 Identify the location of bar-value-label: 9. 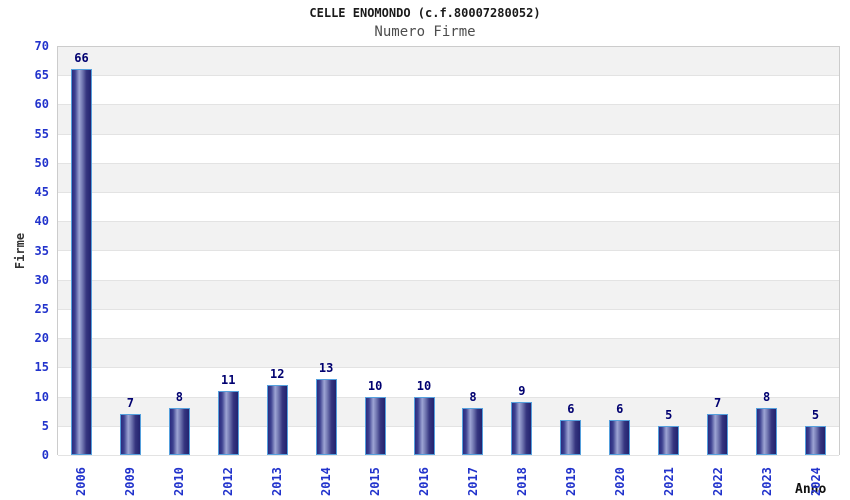
(522, 391).